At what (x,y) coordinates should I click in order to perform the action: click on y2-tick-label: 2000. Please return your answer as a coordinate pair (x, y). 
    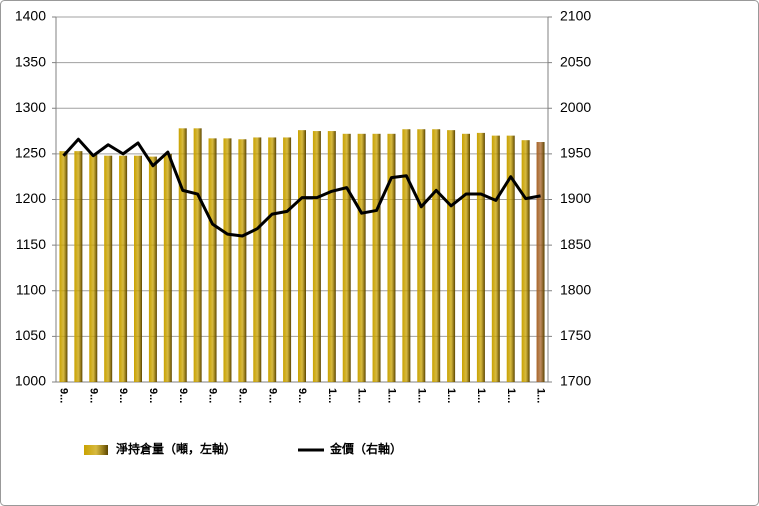
    Looking at the image, I should click on (575, 107).